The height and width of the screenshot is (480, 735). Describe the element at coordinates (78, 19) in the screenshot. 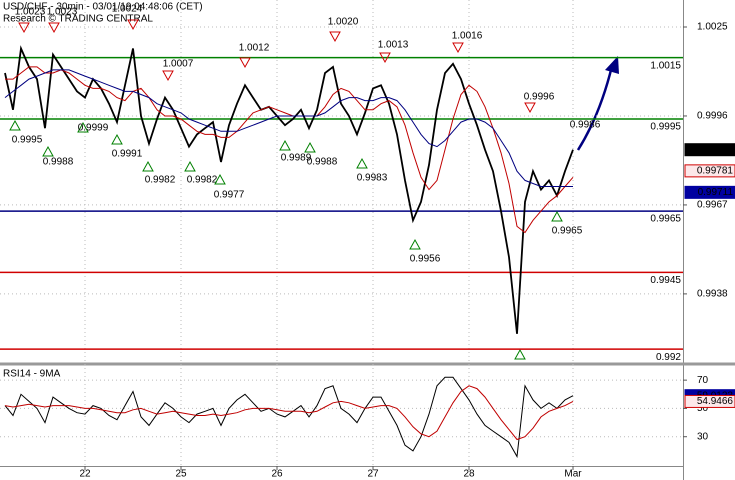

I see `chart-subtitle: Research © TRADING CENTRAL` at that location.